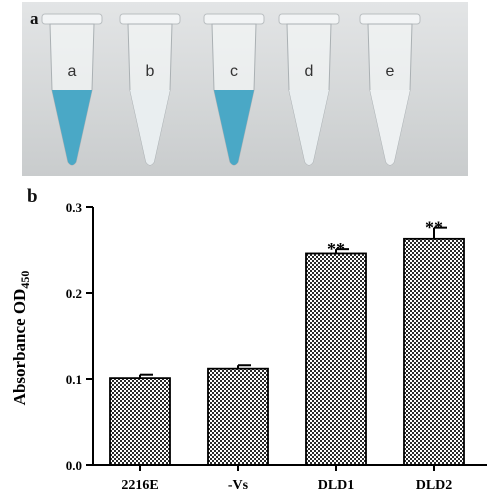 The height and width of the screenshot is (500, 489). Describe the element at coordinates (336, 485) in the screenshot. I see `x-tick-label: DLD1` at that location.